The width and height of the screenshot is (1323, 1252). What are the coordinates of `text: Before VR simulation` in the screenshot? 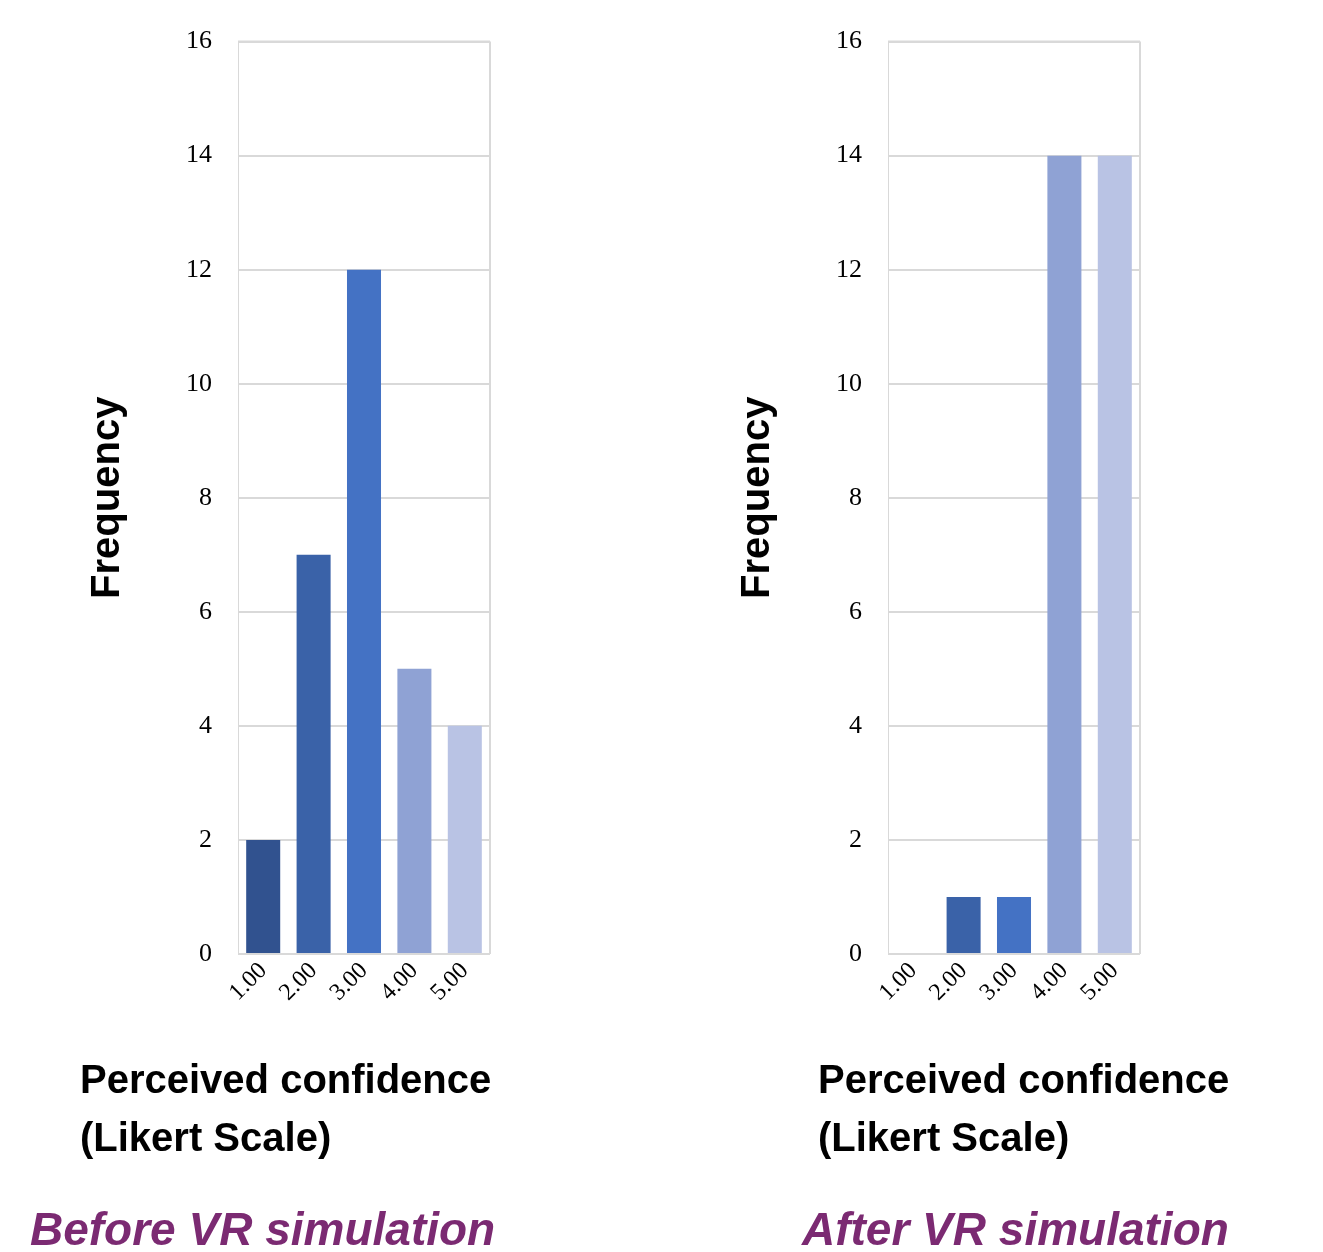 It's located at (263, 1227).